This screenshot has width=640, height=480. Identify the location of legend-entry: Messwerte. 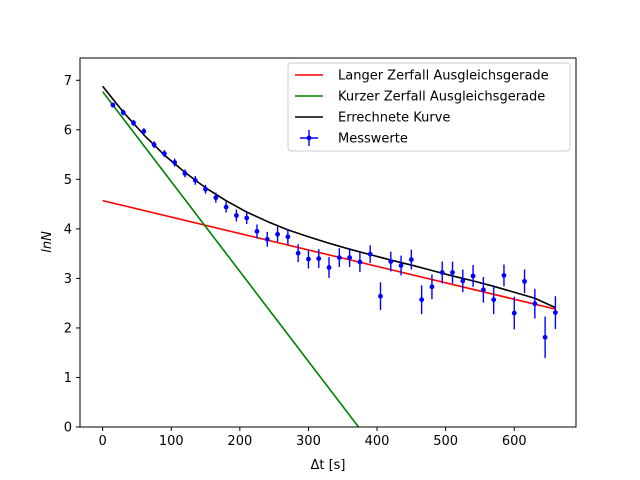
(354, 138).